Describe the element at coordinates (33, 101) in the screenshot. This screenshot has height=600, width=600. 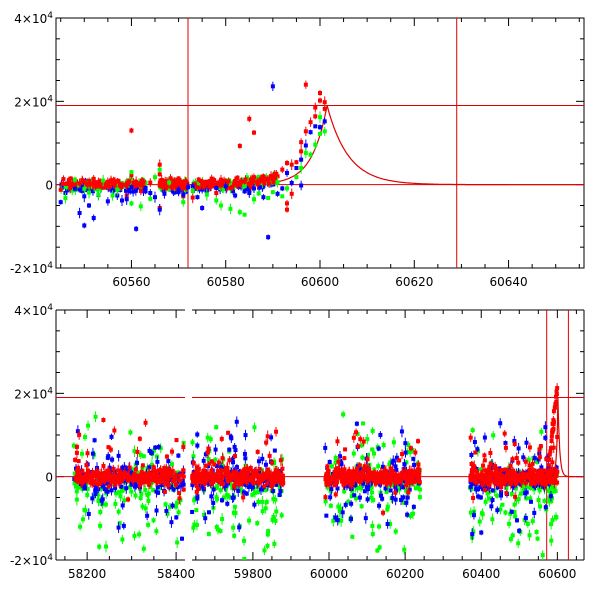
I see `y-tick-label: 2×104` at that location.